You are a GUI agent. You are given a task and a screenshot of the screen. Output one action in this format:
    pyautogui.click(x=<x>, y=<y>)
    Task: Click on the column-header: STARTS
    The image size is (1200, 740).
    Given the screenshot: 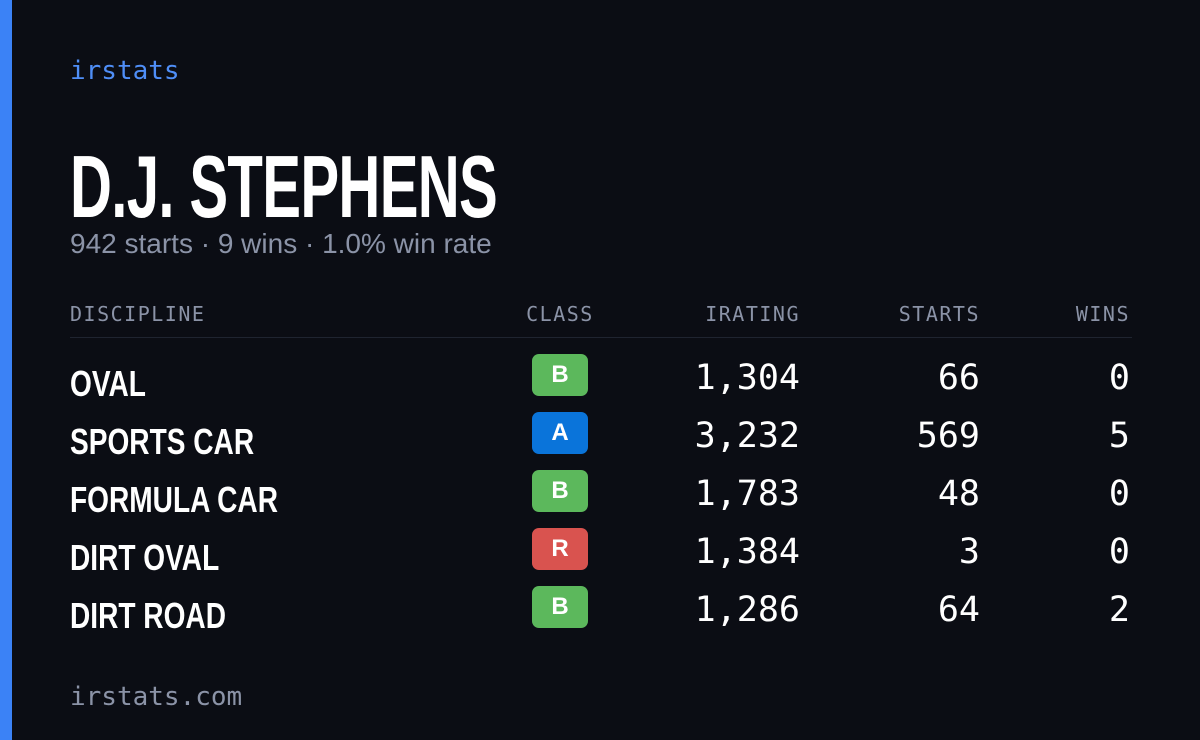 What is the action you would take?
    pyautogui.click(x=939, y=314)
    